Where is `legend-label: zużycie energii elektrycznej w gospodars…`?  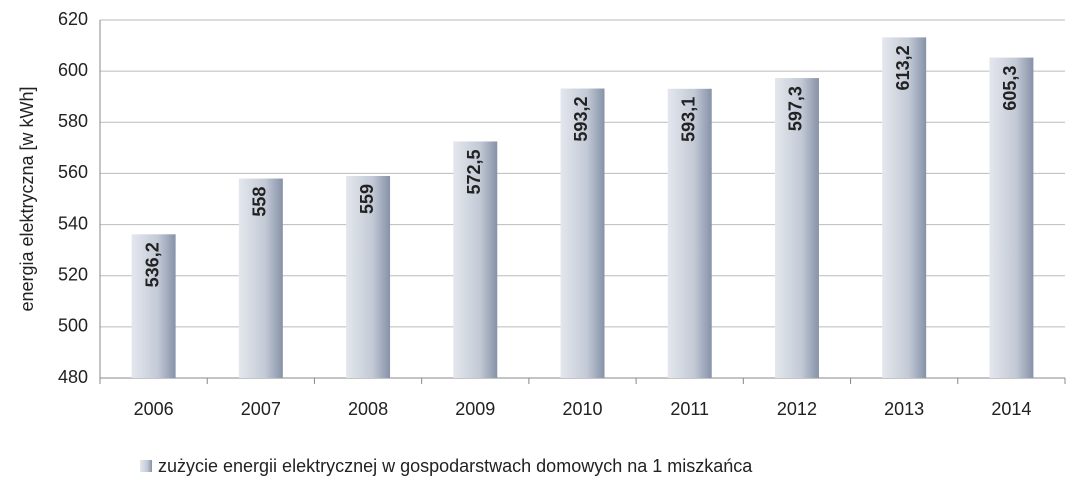
legend-label: zużycie energii elektrycznej w gospodars… is located at coordinates (455, 466).